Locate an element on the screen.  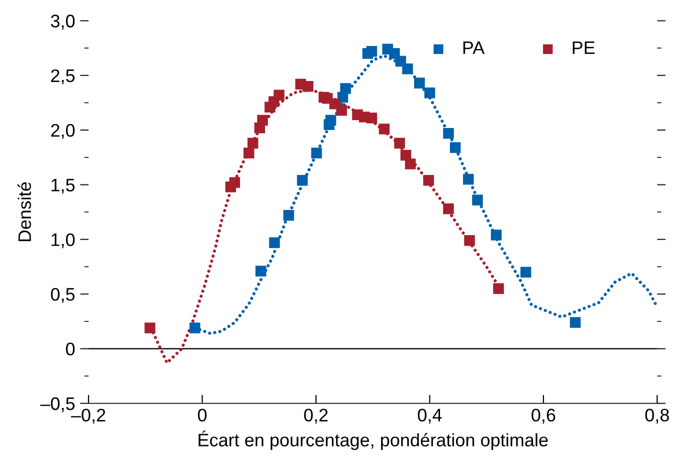
x-axis-title: Écart en pourcentage, pondération optimale is located at coordinates (373, 440).